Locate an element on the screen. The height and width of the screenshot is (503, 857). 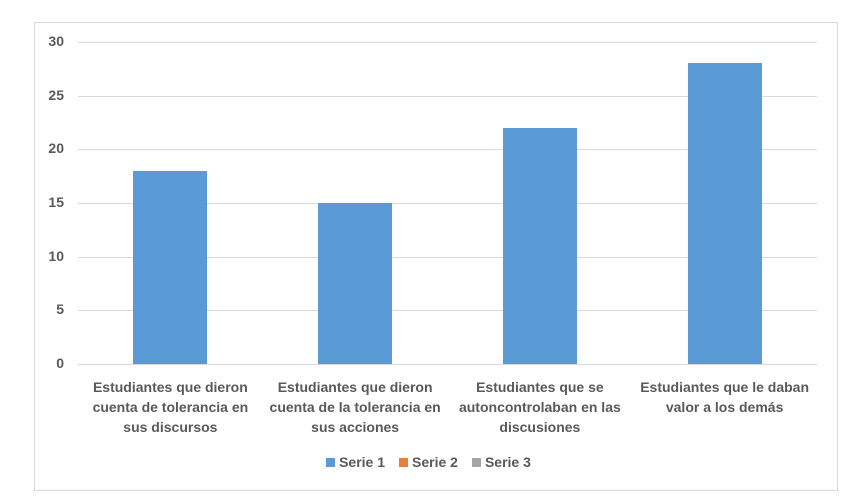
legend-item: Serie 2 is located at coordinates (428, 462).